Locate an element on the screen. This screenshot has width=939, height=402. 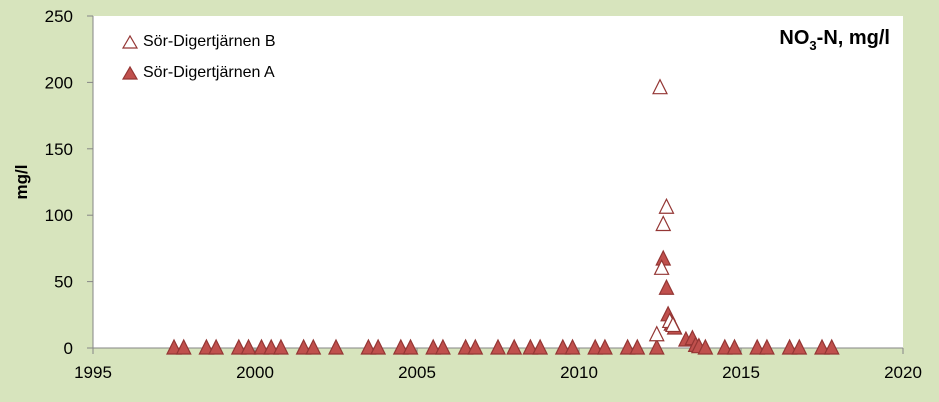
y-tick-label: 50 is located at coordinates (63, 282).